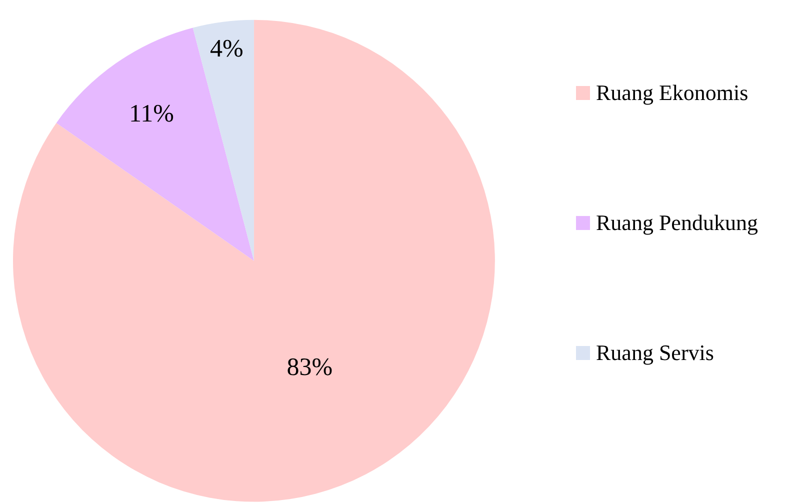  Describe the element at coordinates (309, 368) in the screenshot. I see `data-label: 83%` at that location.